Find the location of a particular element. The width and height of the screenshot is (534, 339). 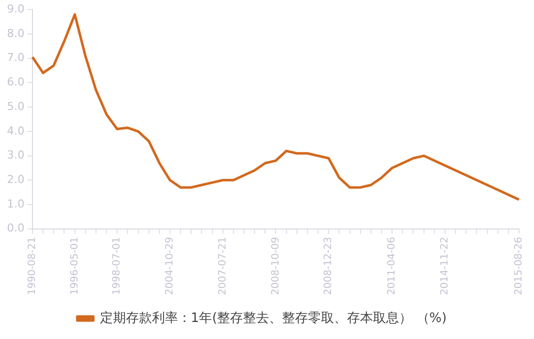

y-tick-label: 2.0 is located at coordinates (15, 179).